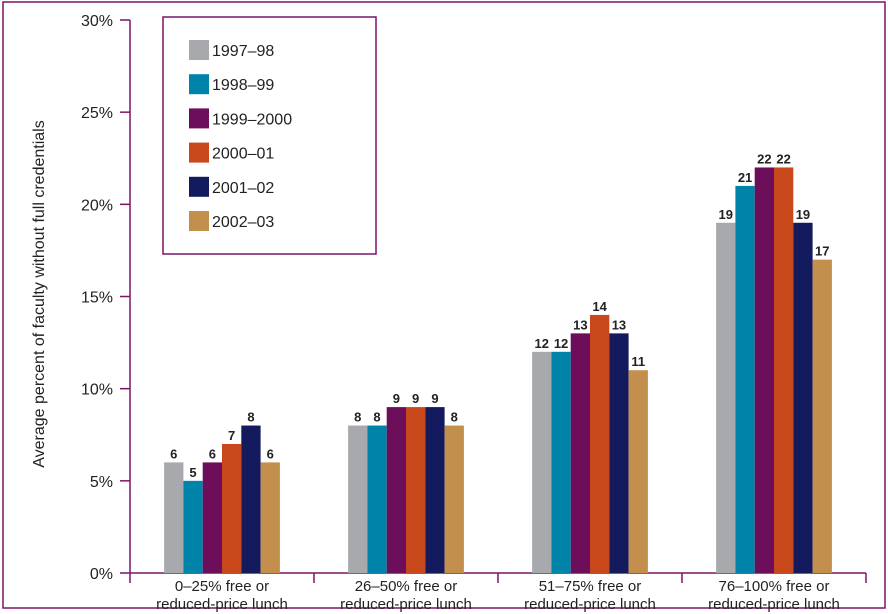  What do you see at coordinates (222, 586) in the screenshot?
I see `category-label: 0–25% free or` at bounding box center [222, 586].